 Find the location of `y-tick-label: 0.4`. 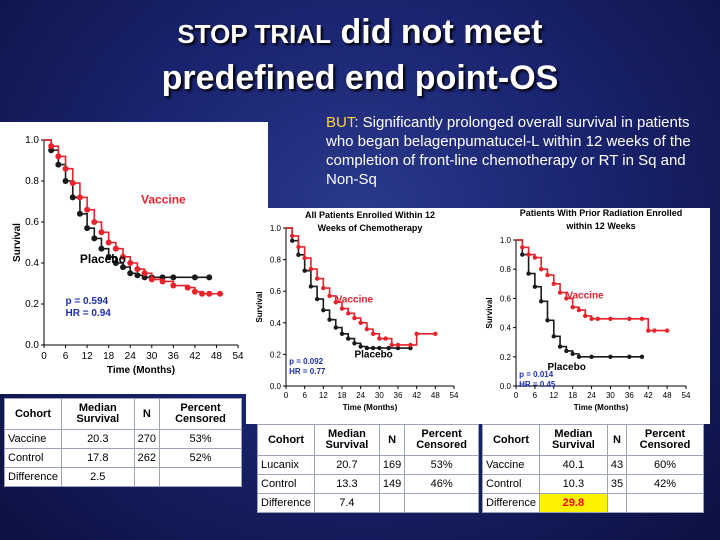

y-tick-label: 0.4 is located at coordinates (506, 328).